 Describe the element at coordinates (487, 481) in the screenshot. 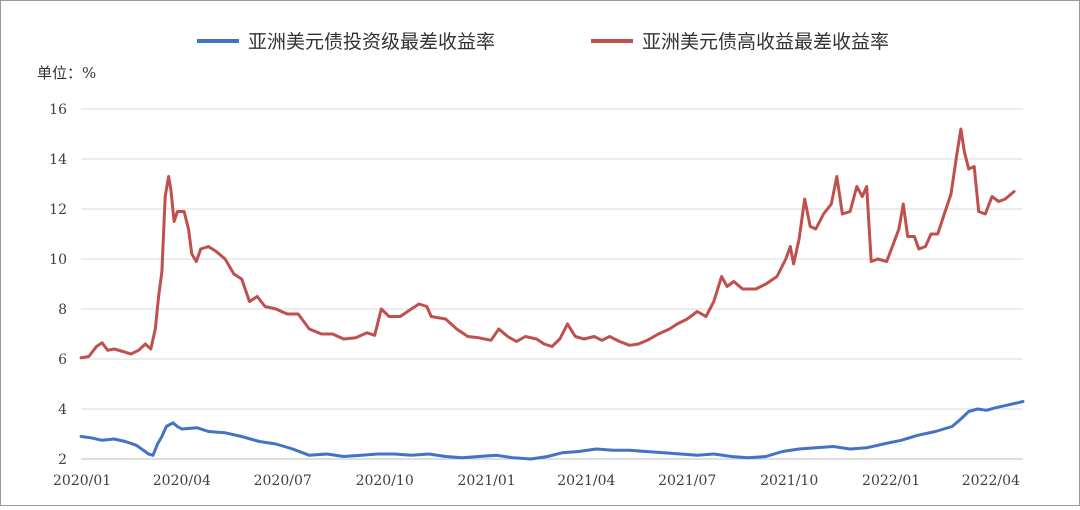

I see `x-tick-label: 2021/01` at that location.